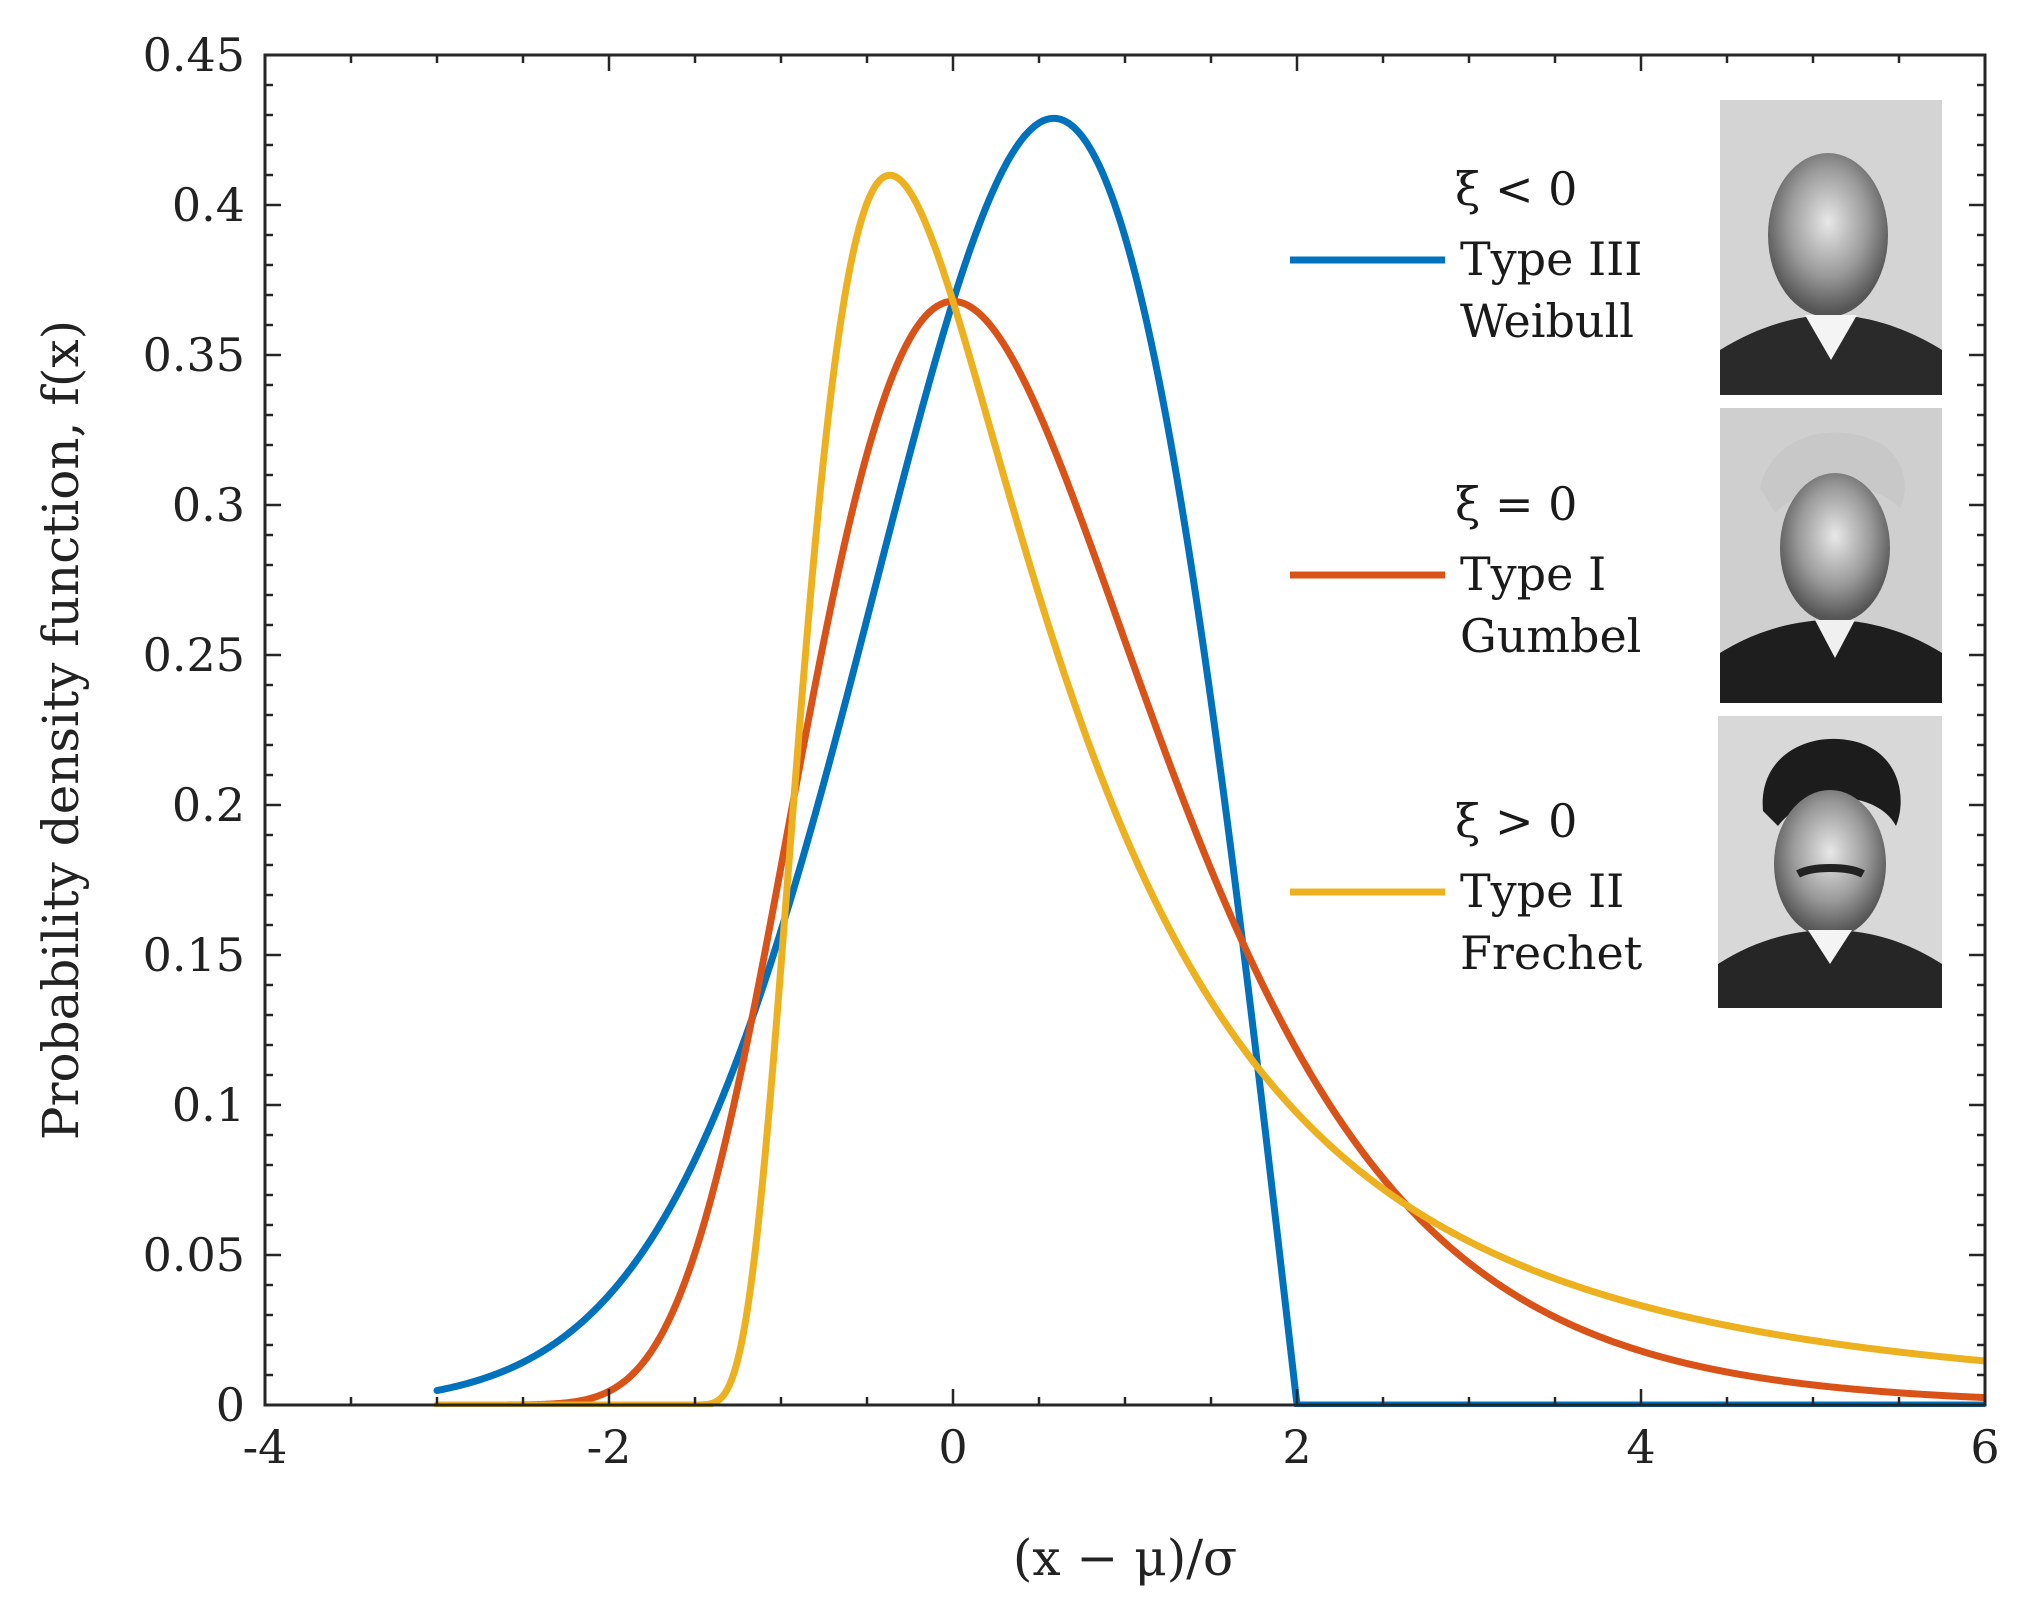  Describe the element at coordinates (208, 805) in the screenshot. I see `y-tick-label: 0.2` at that location.